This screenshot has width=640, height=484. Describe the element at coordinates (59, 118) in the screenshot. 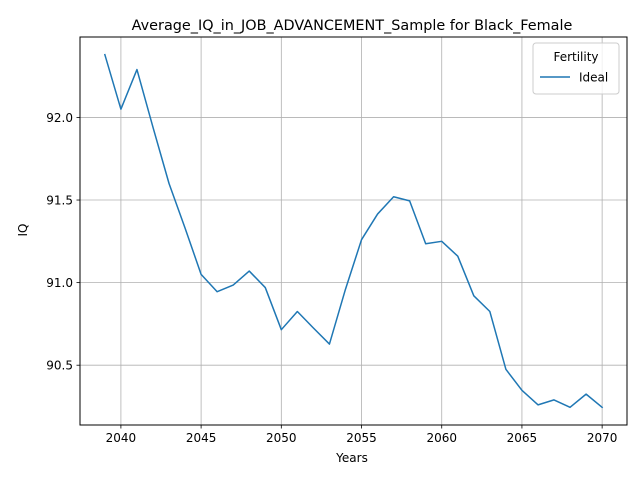

I see `y-tick-label: 92.0` at that location.